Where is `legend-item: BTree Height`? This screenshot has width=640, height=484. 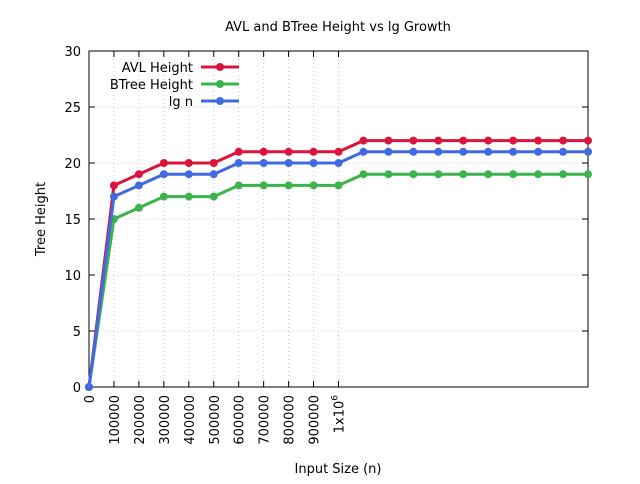 legend-item: BTree Height is located at coordinates (174, 85).